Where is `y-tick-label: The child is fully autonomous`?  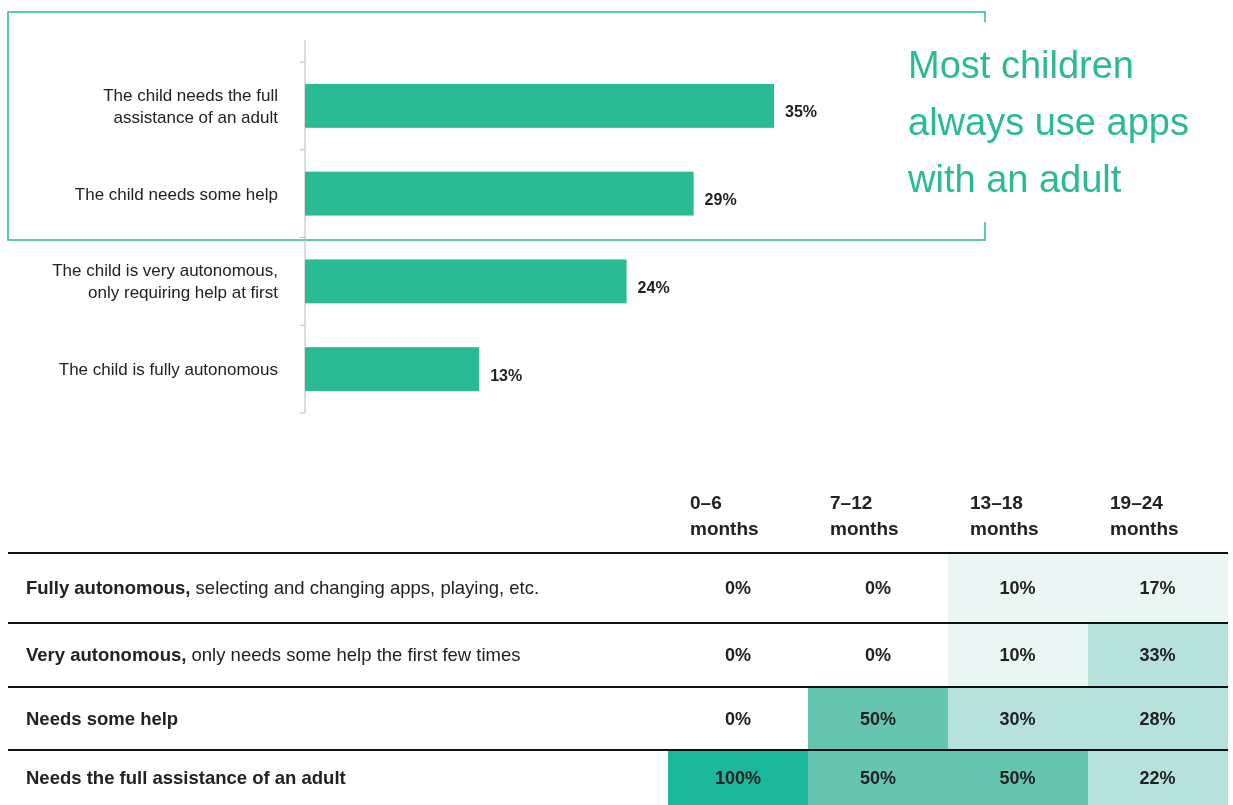 y-tick-label: The child is fully autonomous is located at coordinates (168, 370).